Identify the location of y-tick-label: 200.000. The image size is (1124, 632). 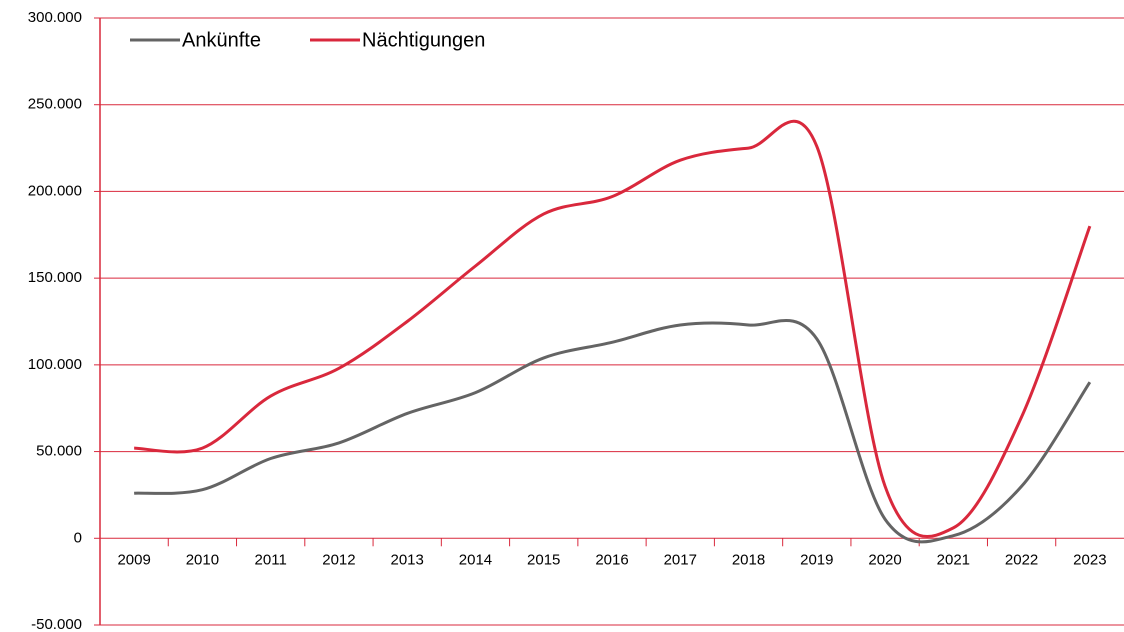
(55, 190).